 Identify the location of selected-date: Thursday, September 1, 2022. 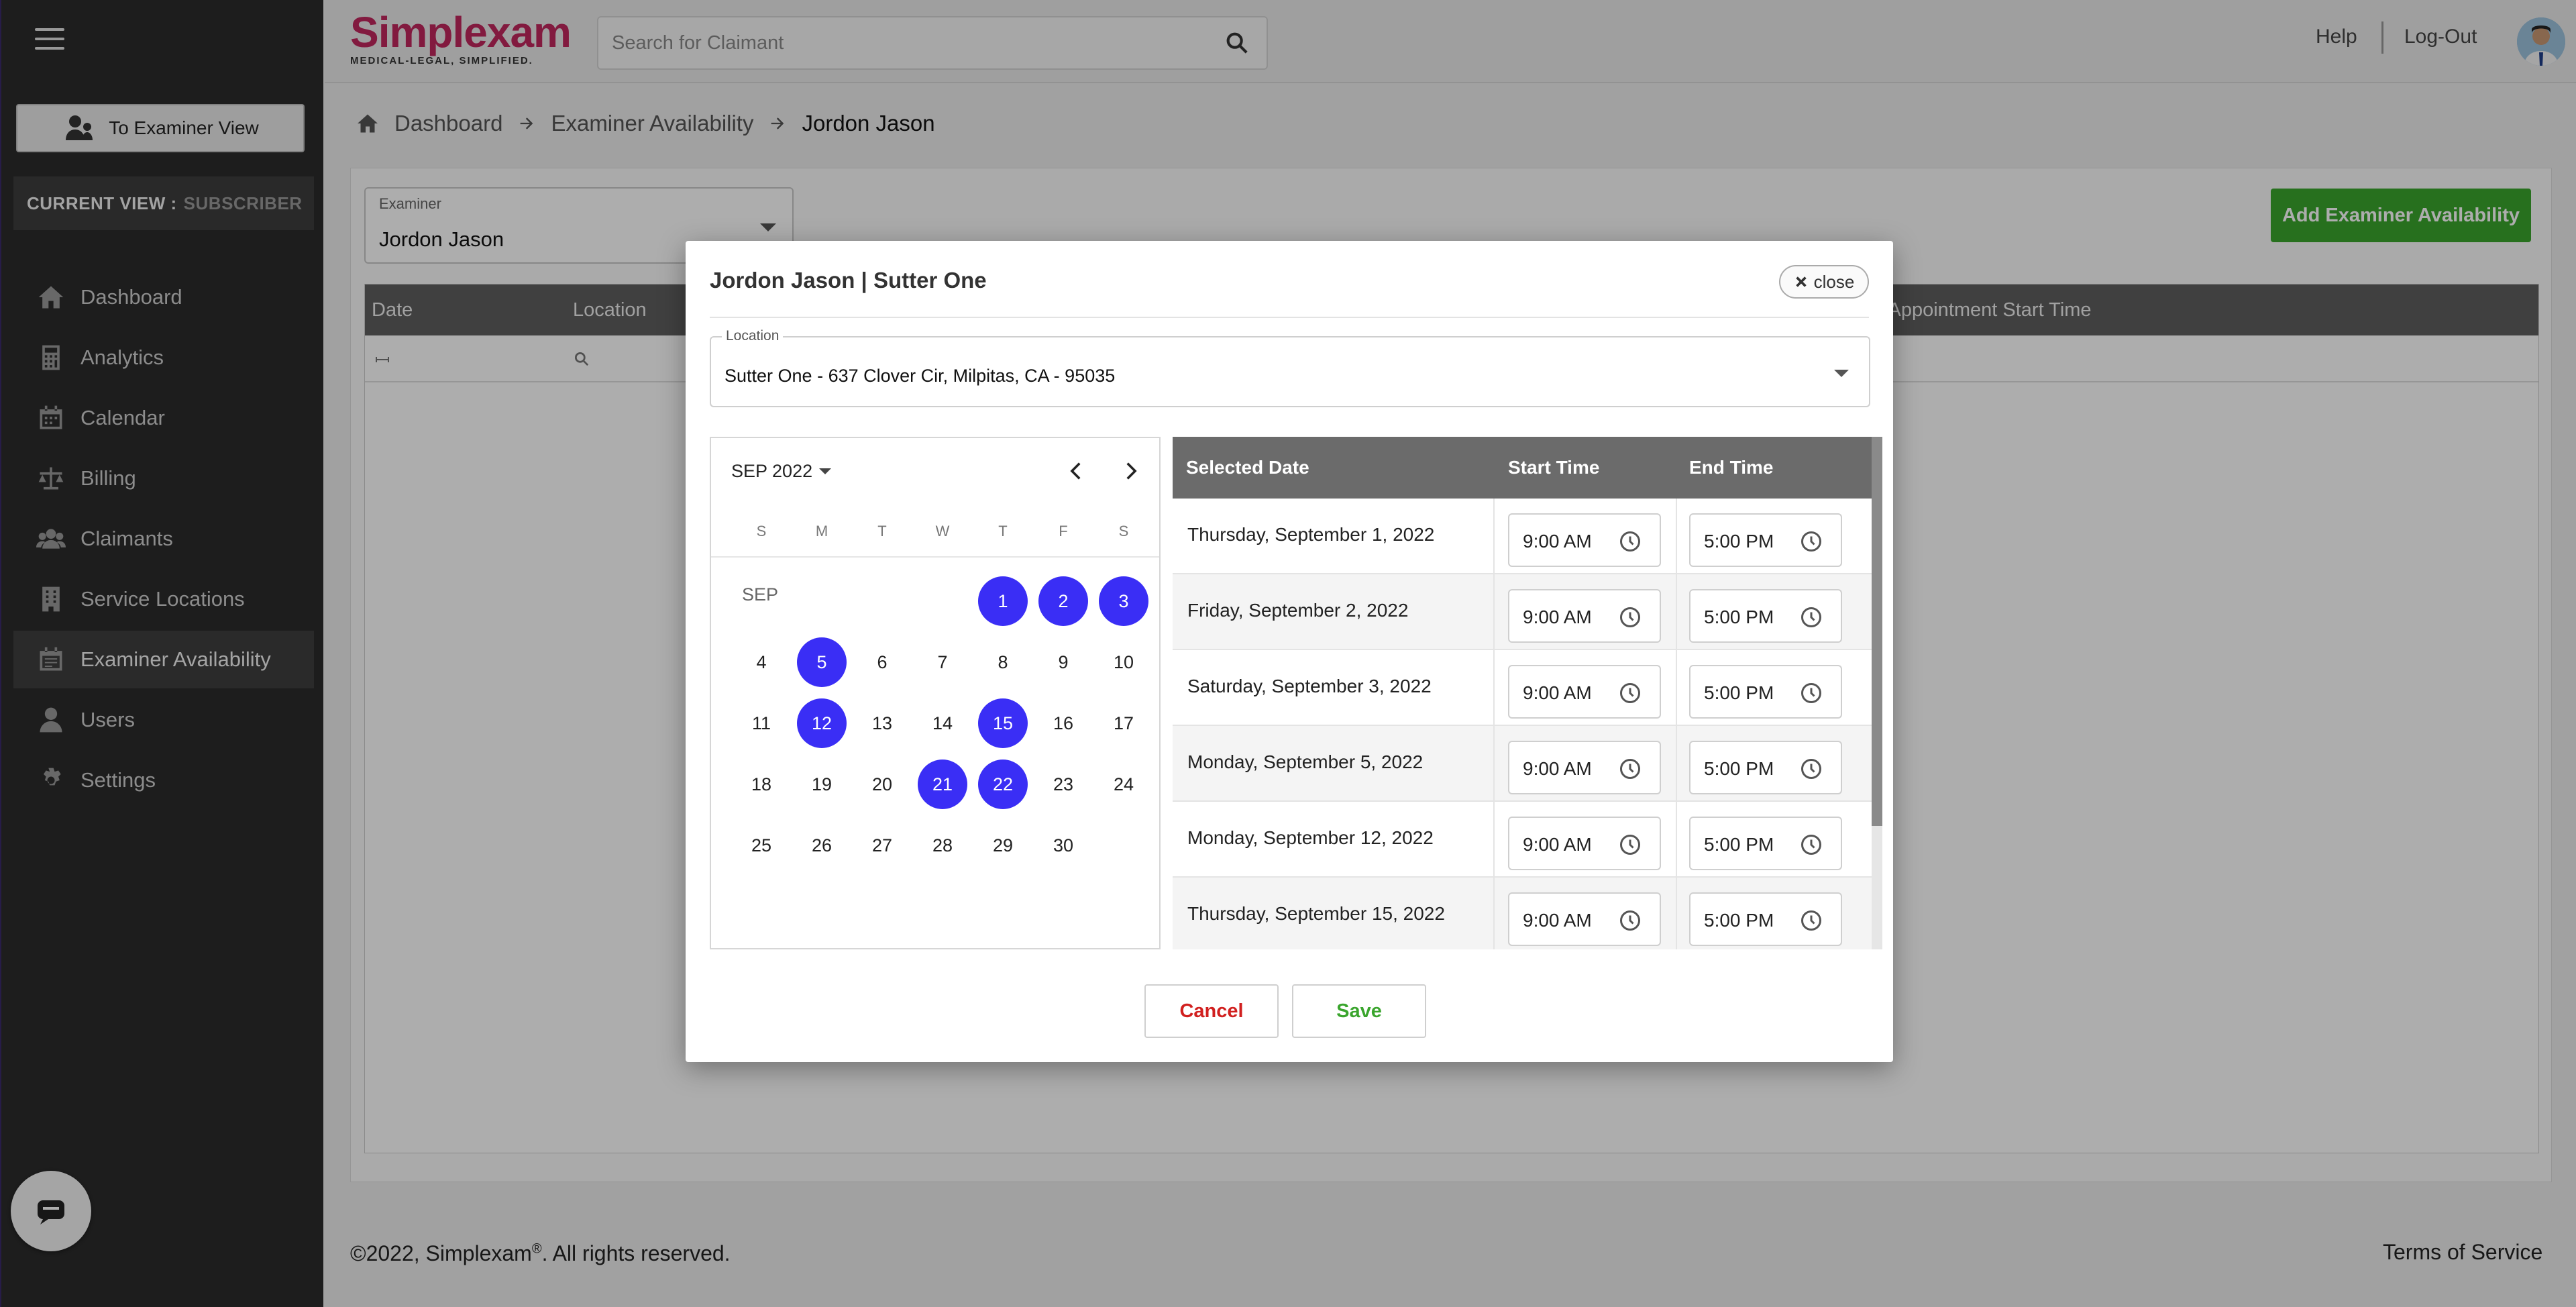
(1311, 534).